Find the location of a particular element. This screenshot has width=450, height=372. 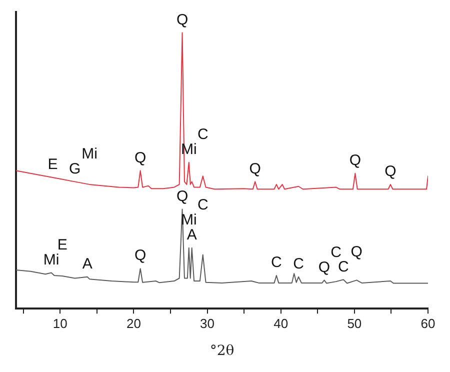

x-axis-title: °2θ is located at coordinates (222, 351).